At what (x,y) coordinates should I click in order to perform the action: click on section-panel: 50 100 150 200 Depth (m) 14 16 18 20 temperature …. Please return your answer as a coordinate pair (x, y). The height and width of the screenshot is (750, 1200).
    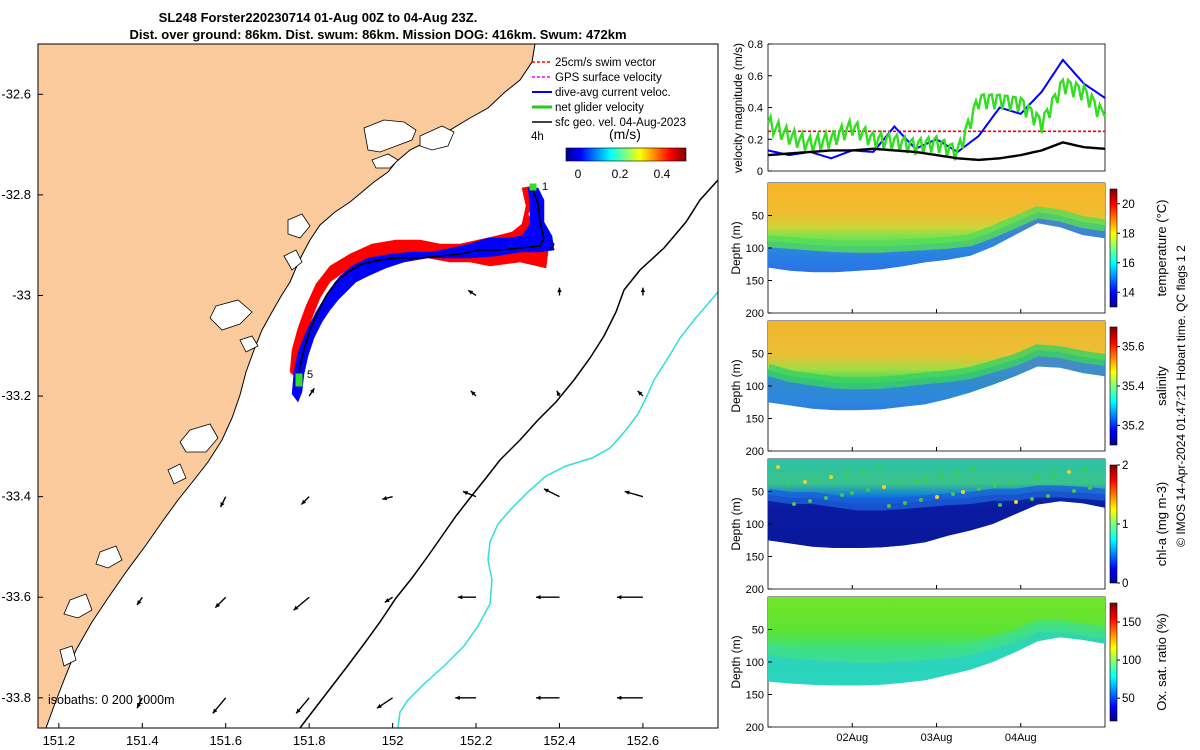
    Looking at the image, I should click on (949, 251).